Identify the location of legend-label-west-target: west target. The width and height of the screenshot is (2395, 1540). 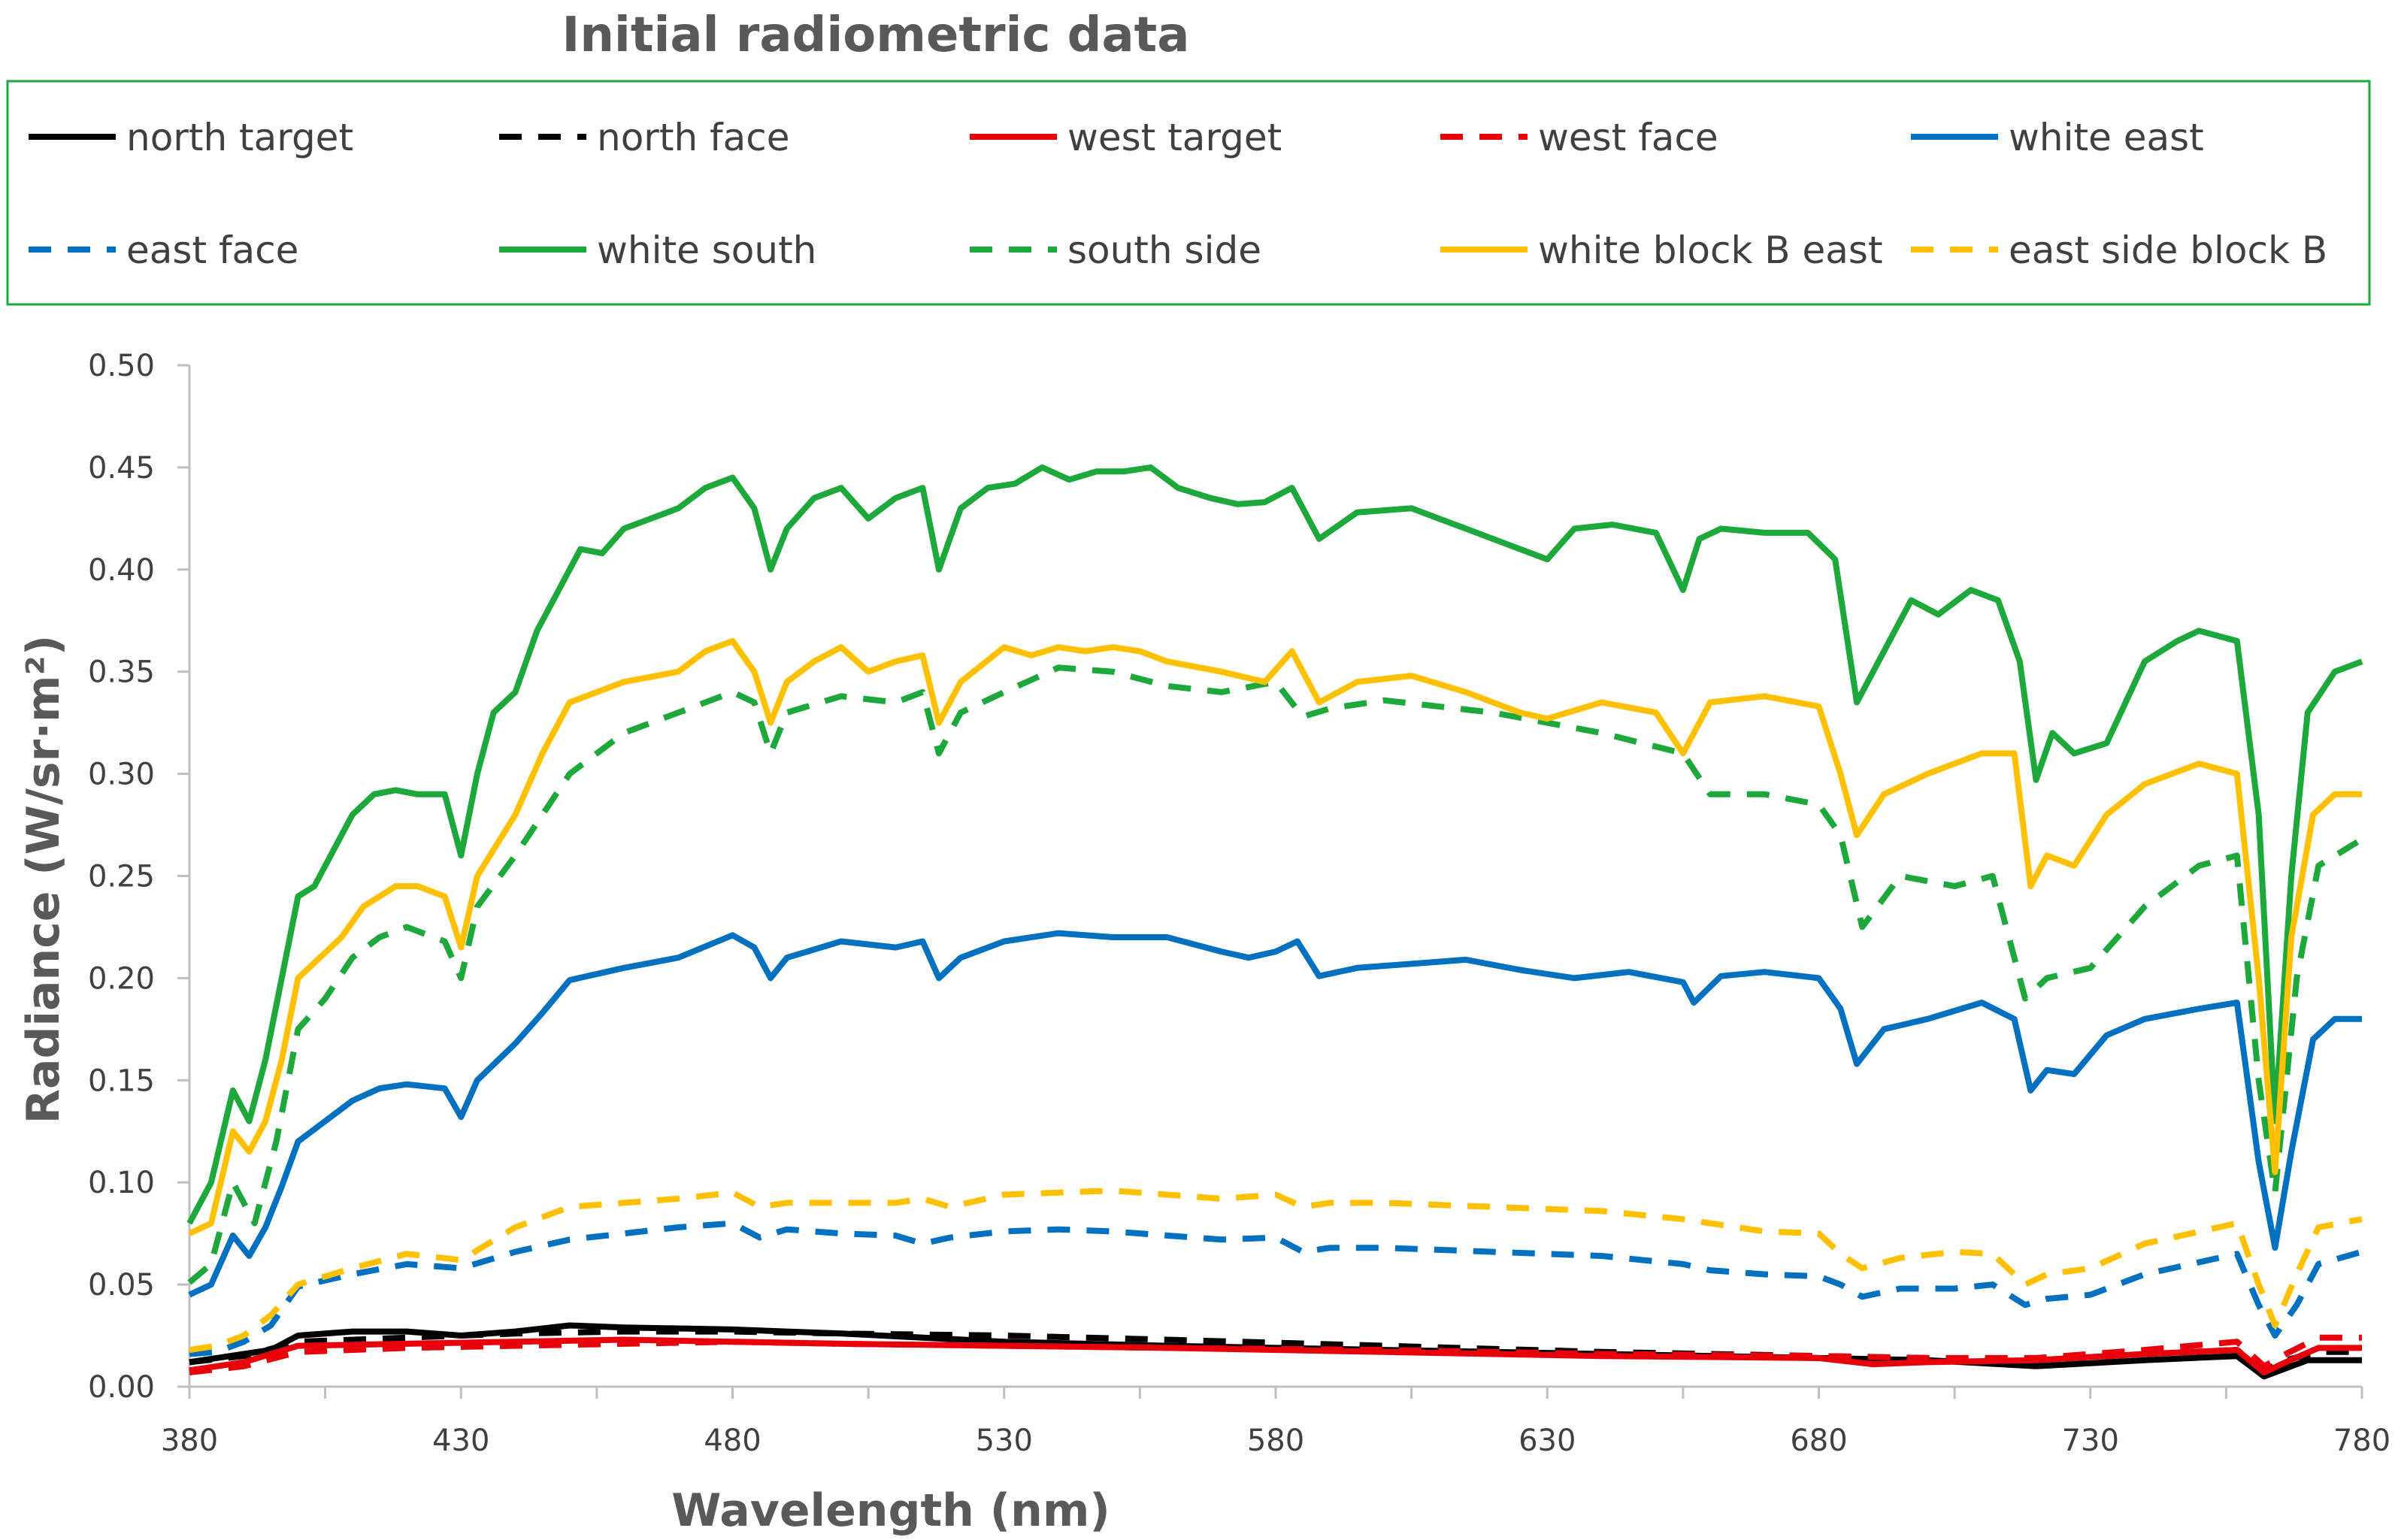
(1174, 137).